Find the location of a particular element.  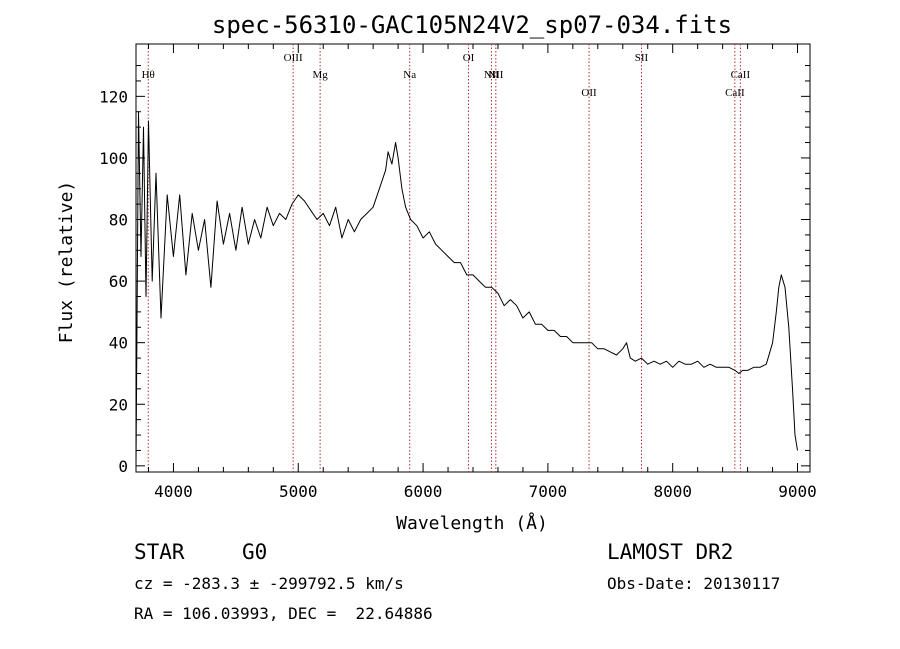

chart-title: spec-56310-GAC105N24V2_sp07-034.fits is located at coordinates (472, 25).